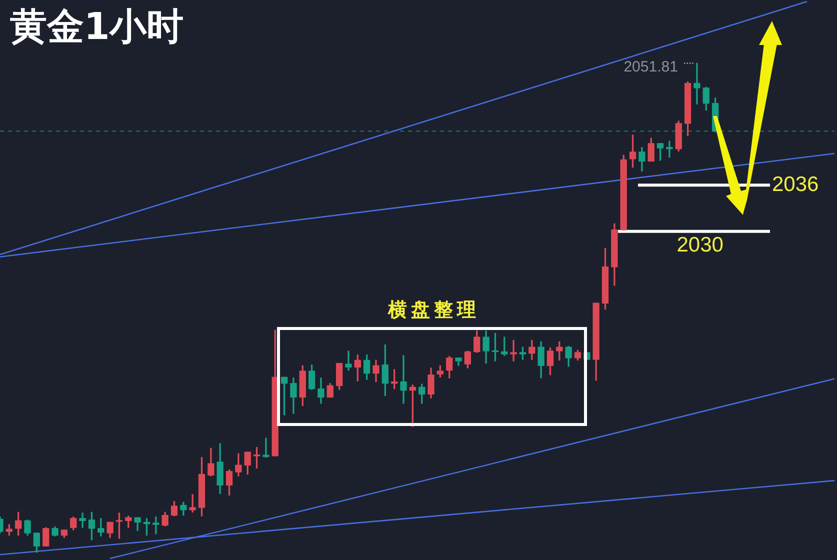 The height and width of the screenshot is (560, 837). Describe the element at coordinates (700, 245) in the screenshot. I see `ref-line-label: 2030` at that location.